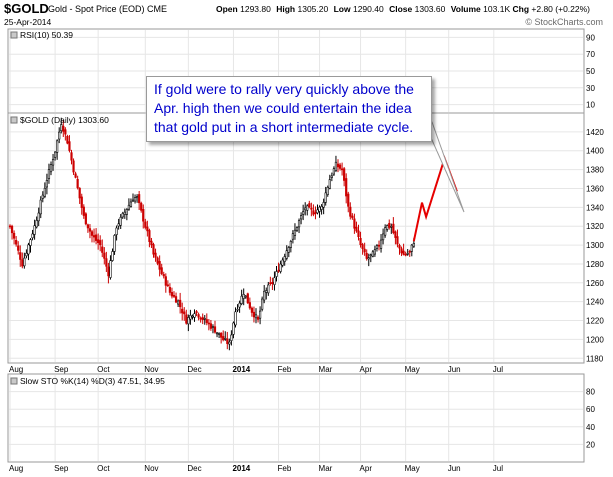 Image resolution: width=613 pixels, height=477 pixels. Describe the element at coordinates (342, 9) in the screenshot. I see `low-label: Low` at that location.